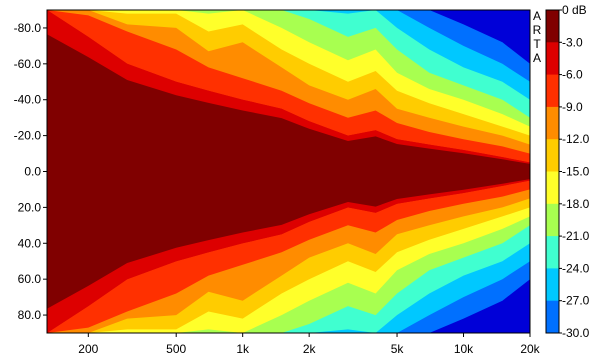 Image resolution: width=598 pixels, height=363 pixels. I want to click on y-tick-label: -80.0, so click(28, 28).